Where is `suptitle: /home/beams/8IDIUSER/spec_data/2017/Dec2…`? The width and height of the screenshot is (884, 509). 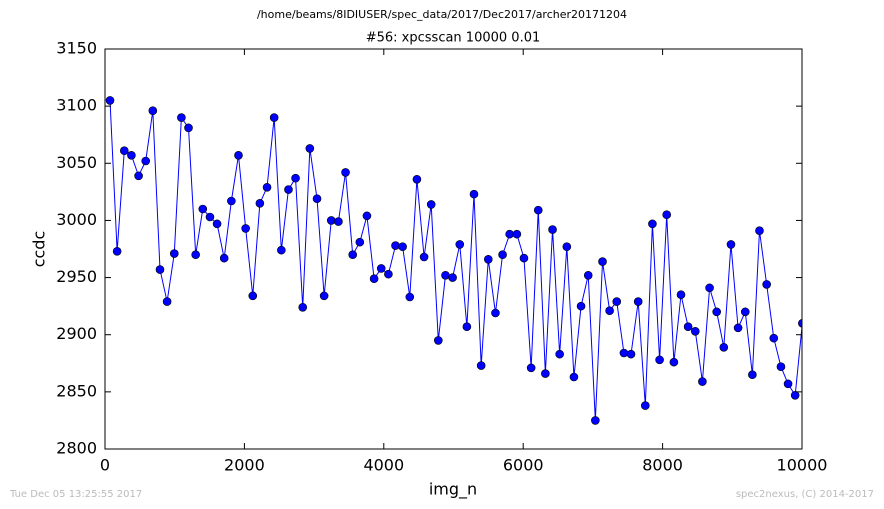
suptitle: /home/beams/8IDIUSER/spec_data/2017/Dec2… is located at coordinates (442, 14).